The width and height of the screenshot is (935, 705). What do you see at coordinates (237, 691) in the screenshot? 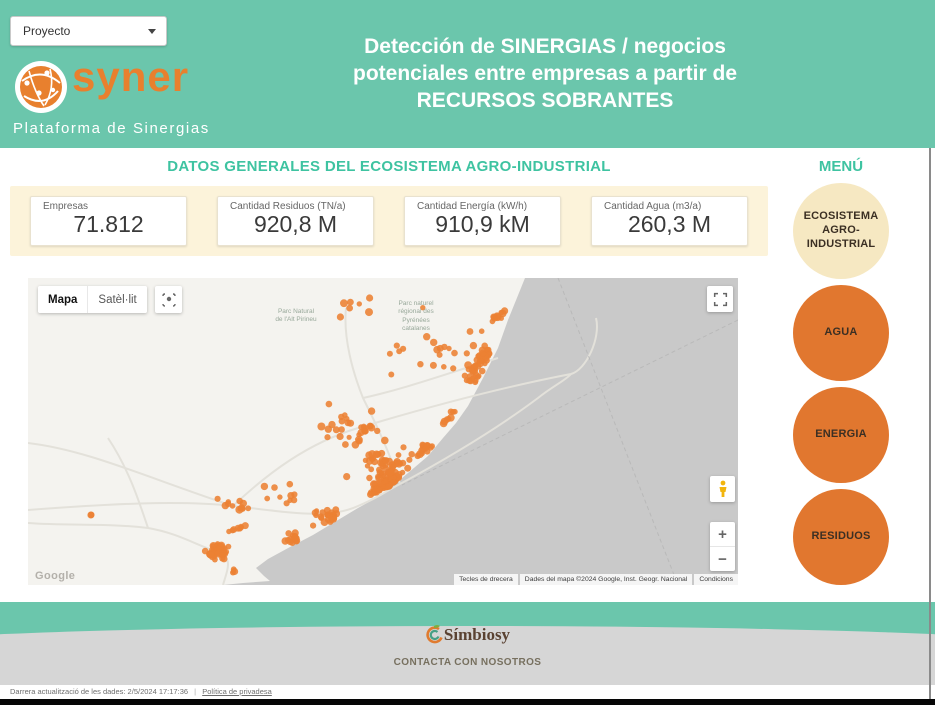
I see `privacy-policy-link: Política de privadesa` at bounding box center [237, 691].